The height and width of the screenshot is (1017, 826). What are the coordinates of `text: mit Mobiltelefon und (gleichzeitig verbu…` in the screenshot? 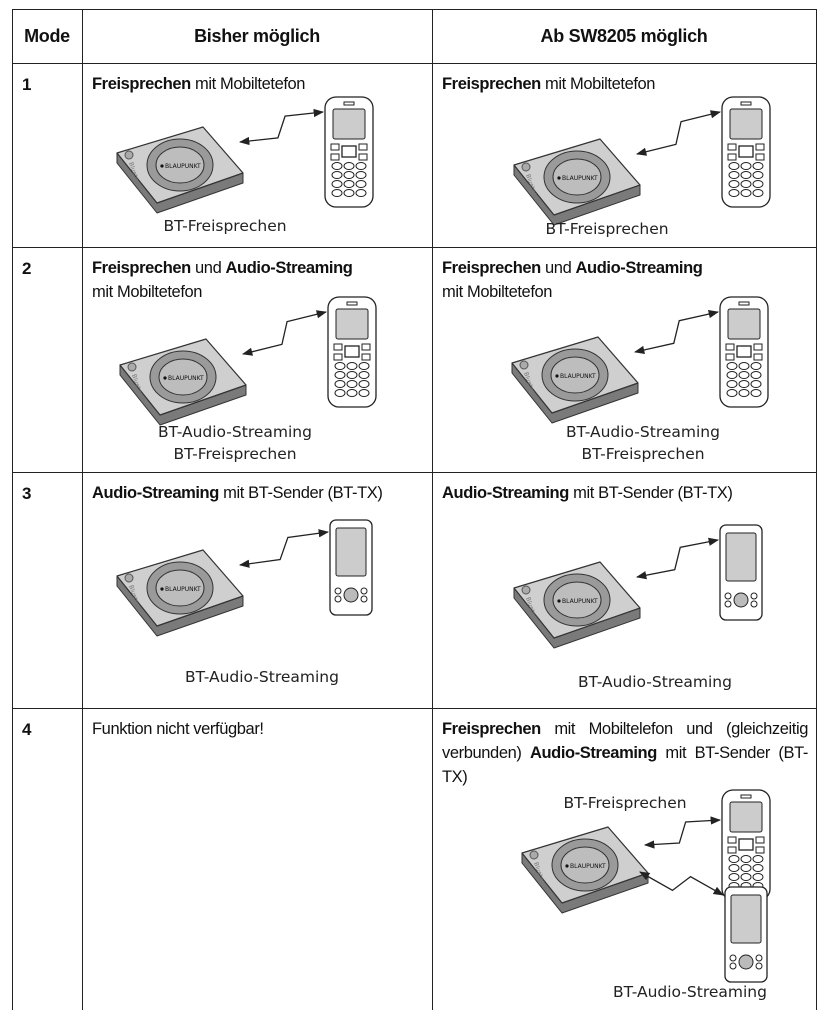 It's located at (625, 741).